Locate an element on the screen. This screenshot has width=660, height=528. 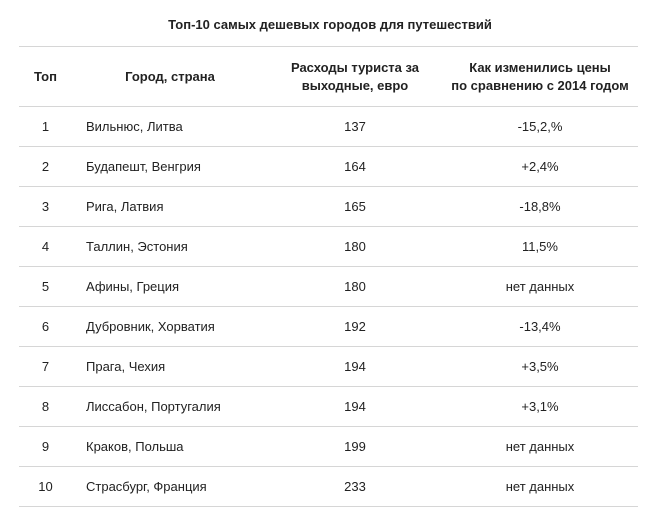
cell-rank: 3 is located at coordinates (45, 206).